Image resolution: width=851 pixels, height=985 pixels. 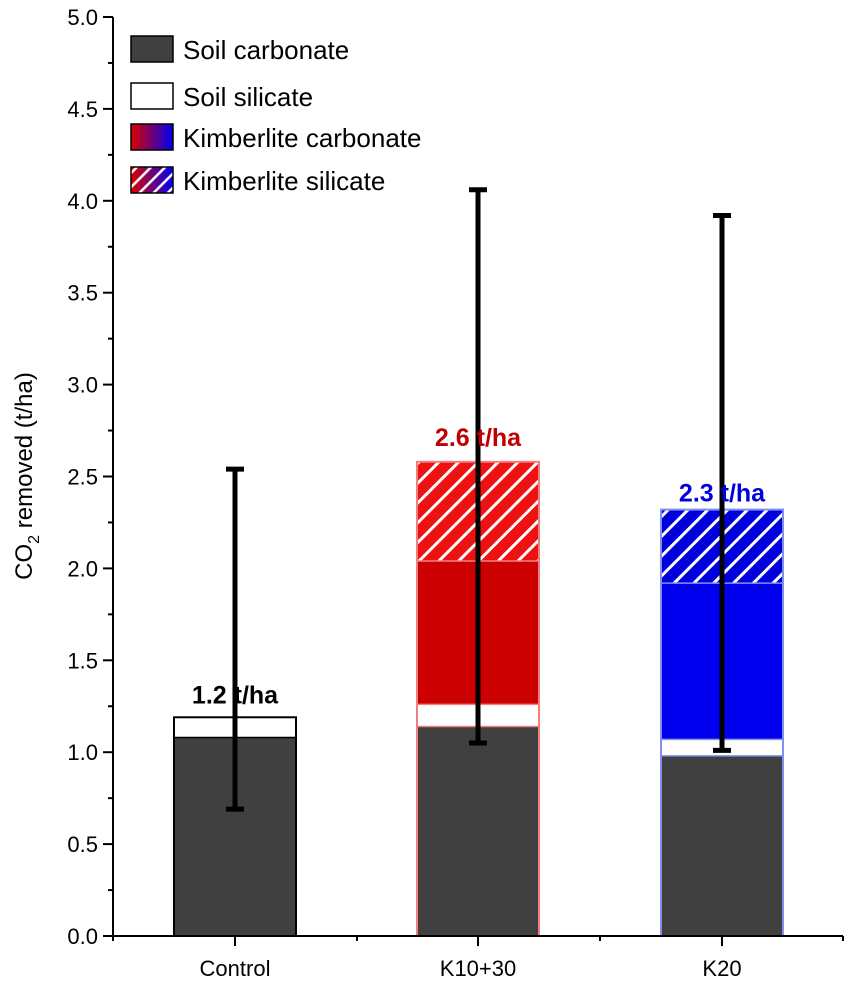 I want to click on y-tick-label: 0.5, so click(x=82, y=844).